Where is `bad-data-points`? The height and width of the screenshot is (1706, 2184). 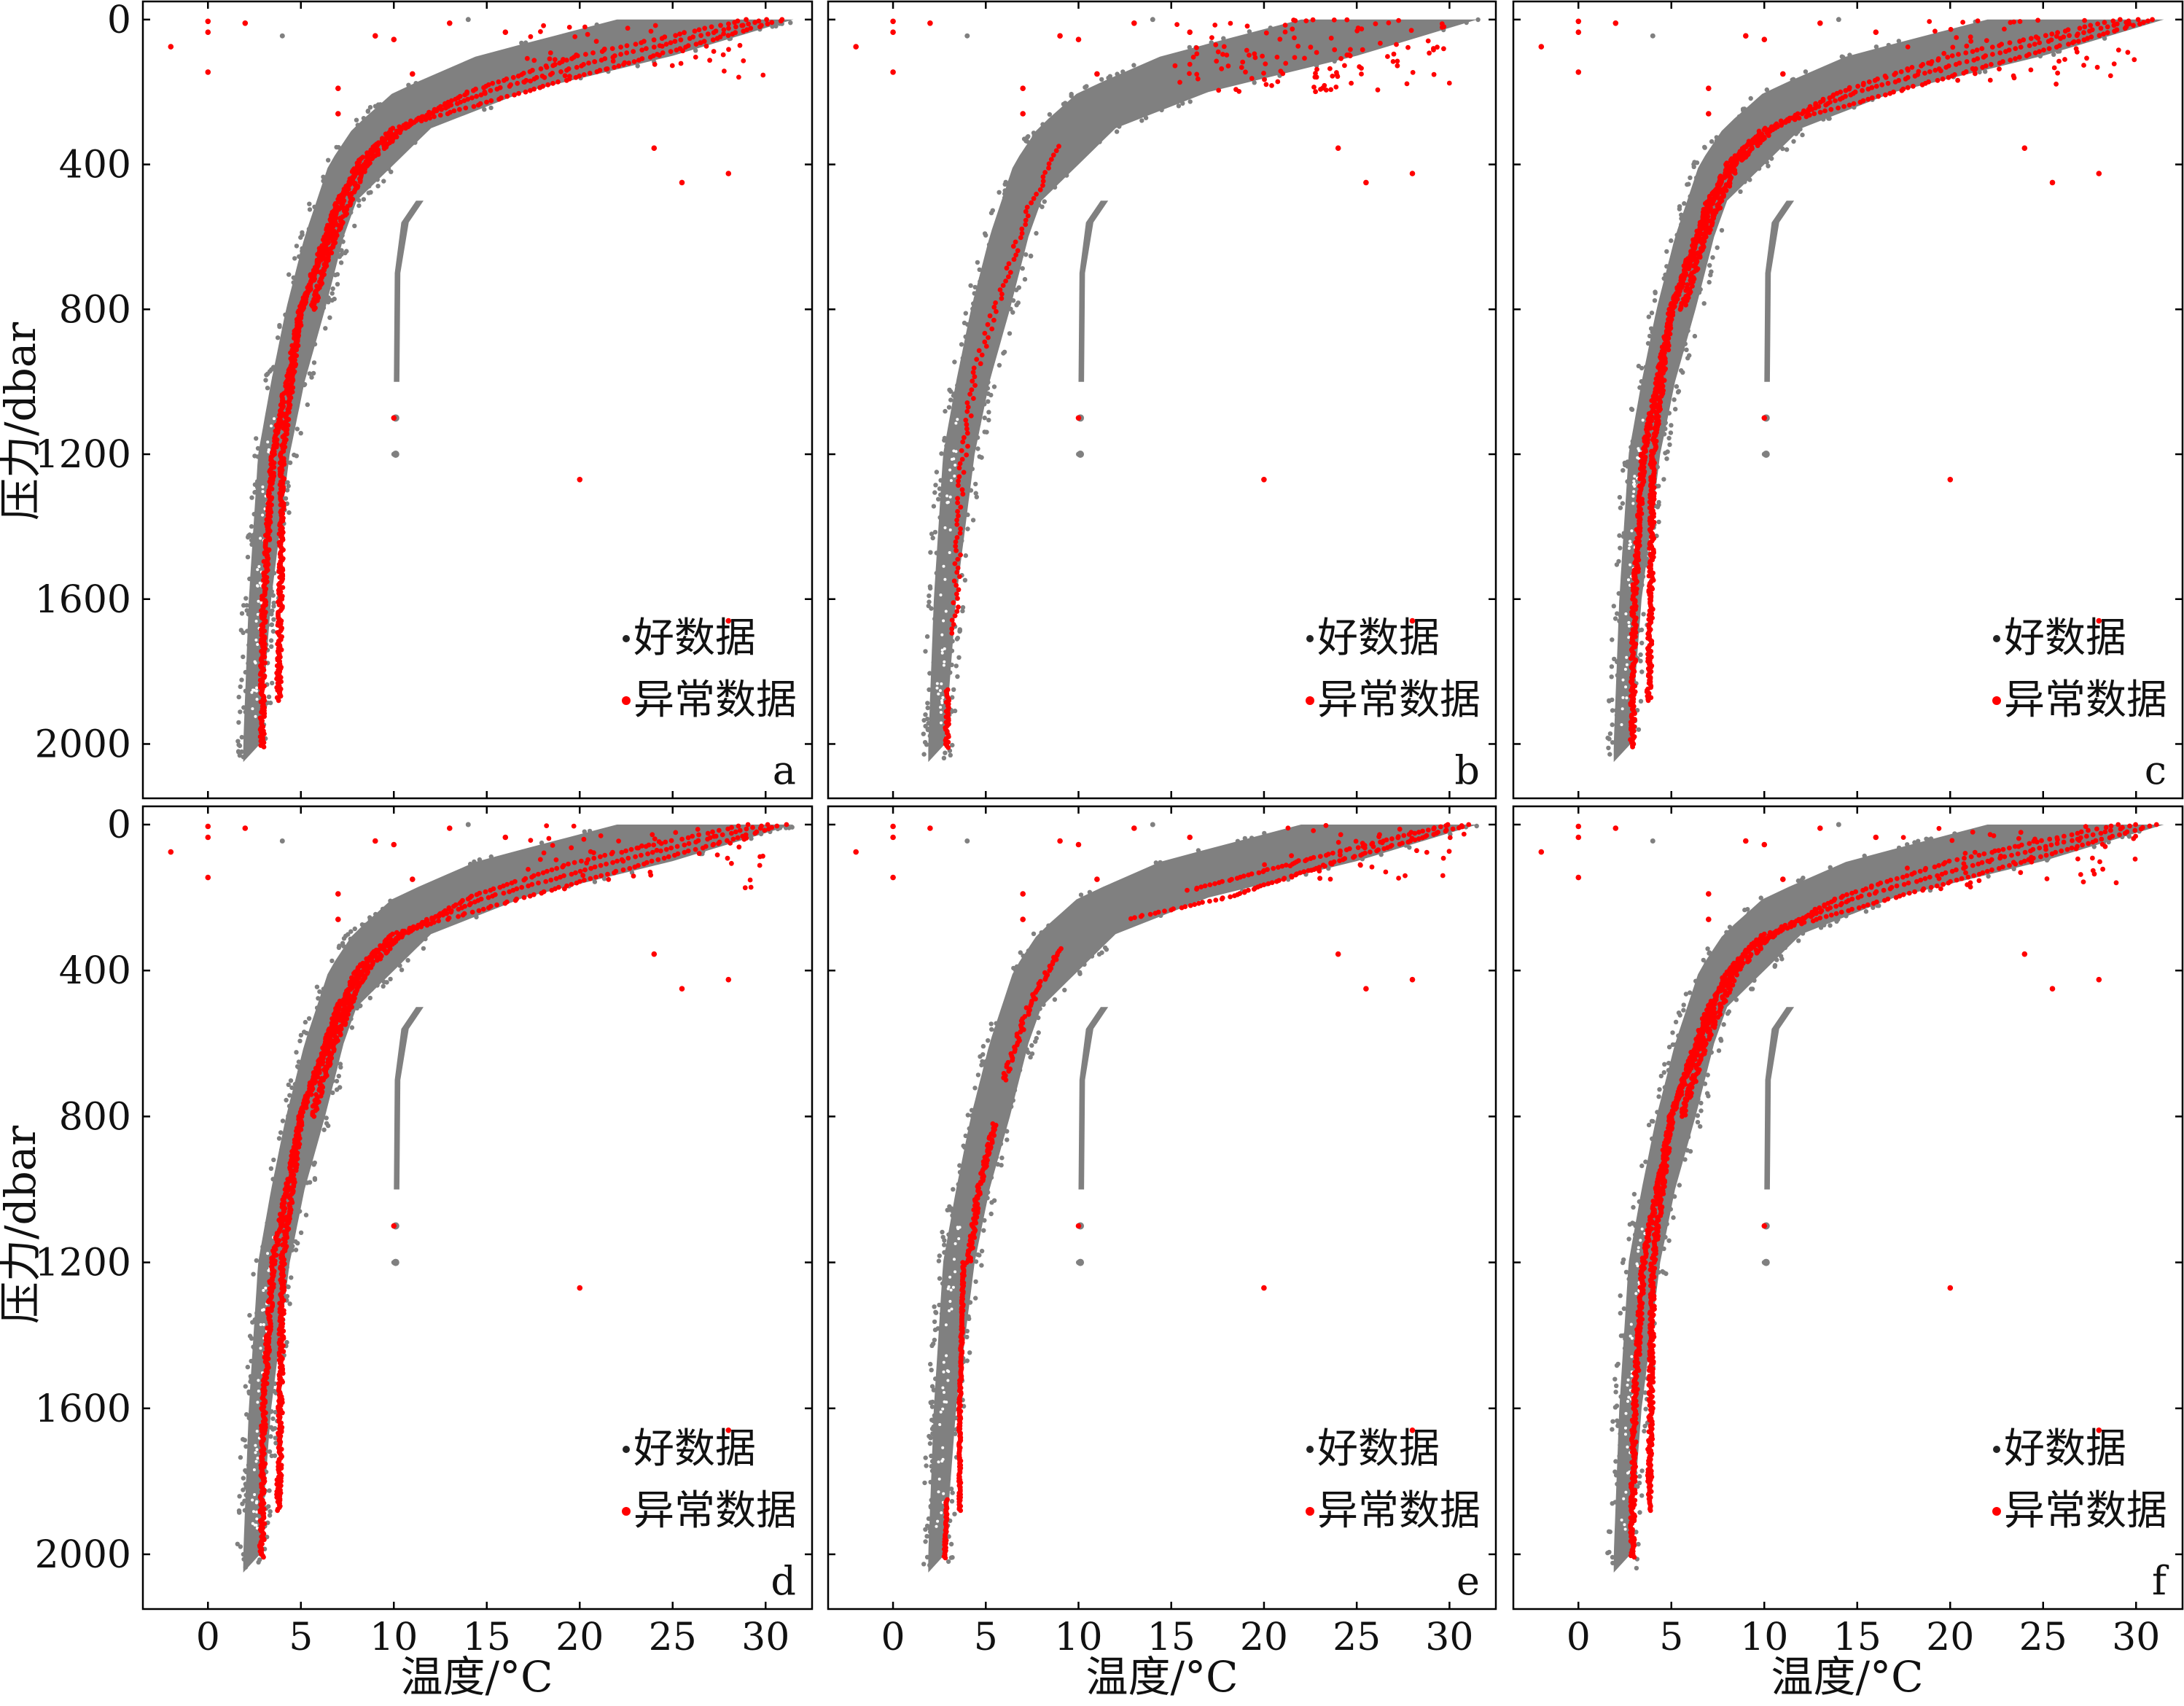
bad-data-points is located at coordinates (478, 1191).